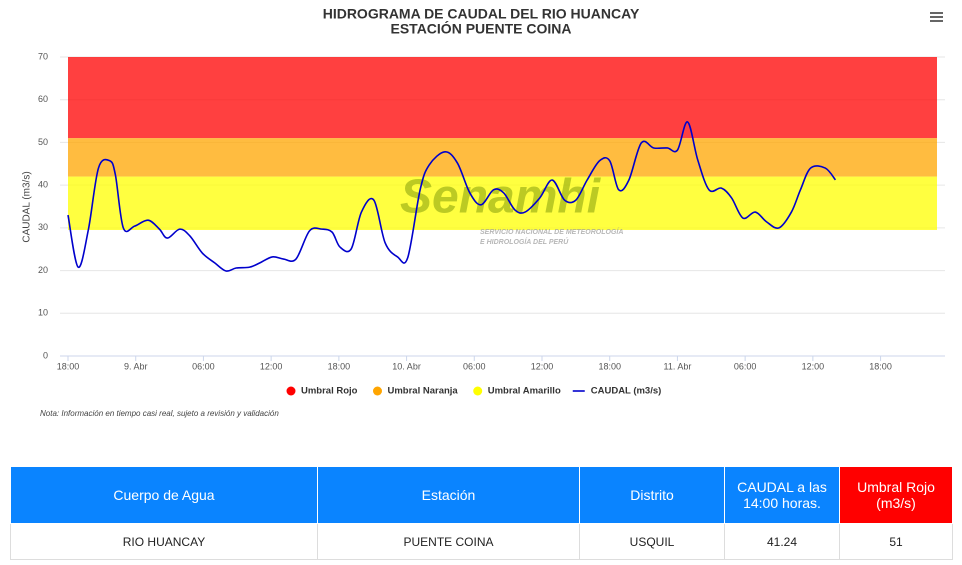  I want to click on header-cell: CAUDAL a las 14:00 horas., so click(782, 495).